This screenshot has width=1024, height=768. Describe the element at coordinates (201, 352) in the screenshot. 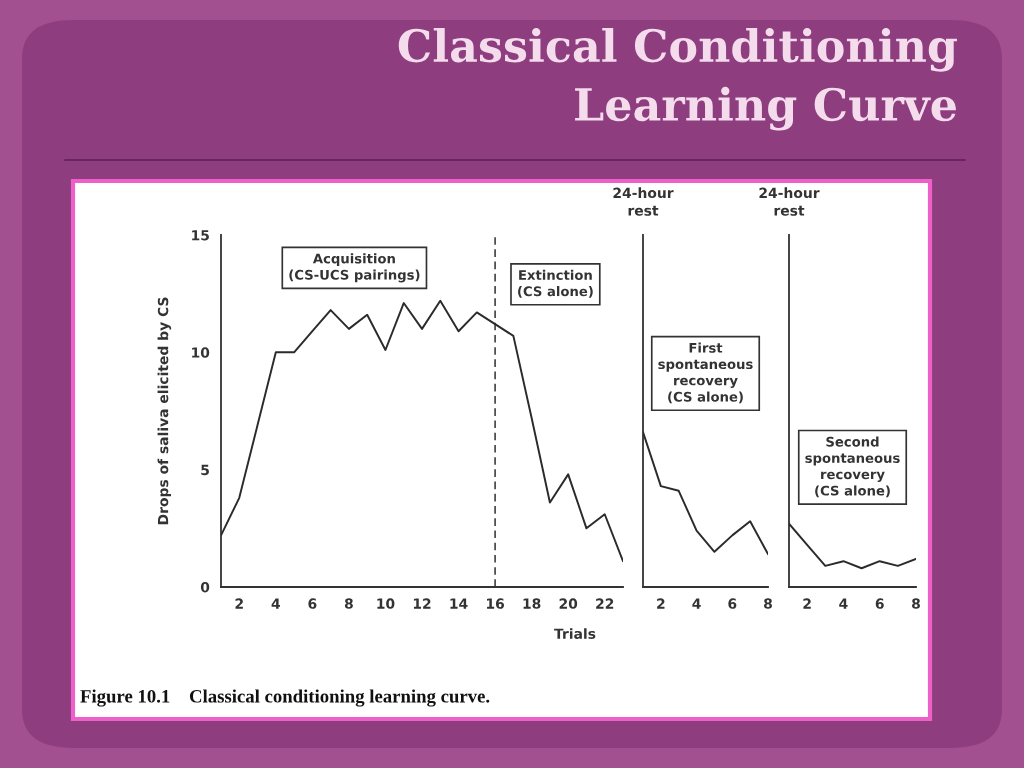

I see `y-tick-label: 10` at that location.